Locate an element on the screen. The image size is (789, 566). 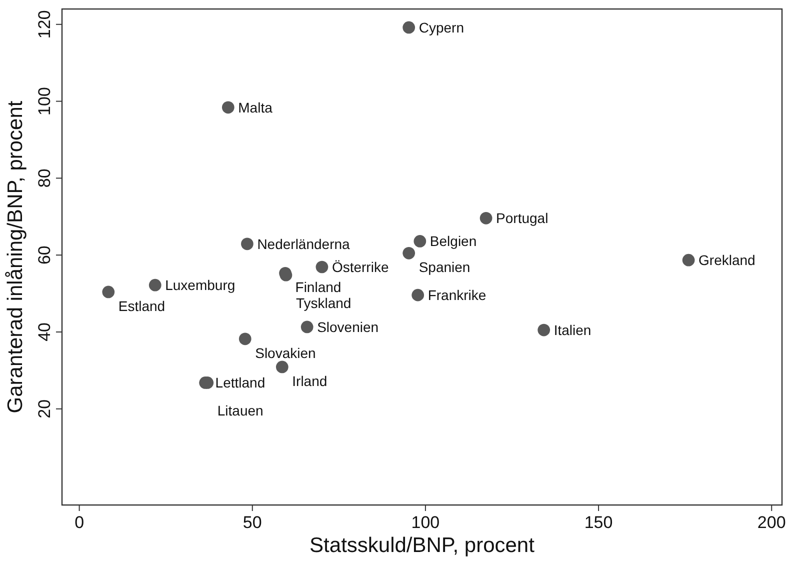
annotation: Slovakien is located at coordinates (285, 352).